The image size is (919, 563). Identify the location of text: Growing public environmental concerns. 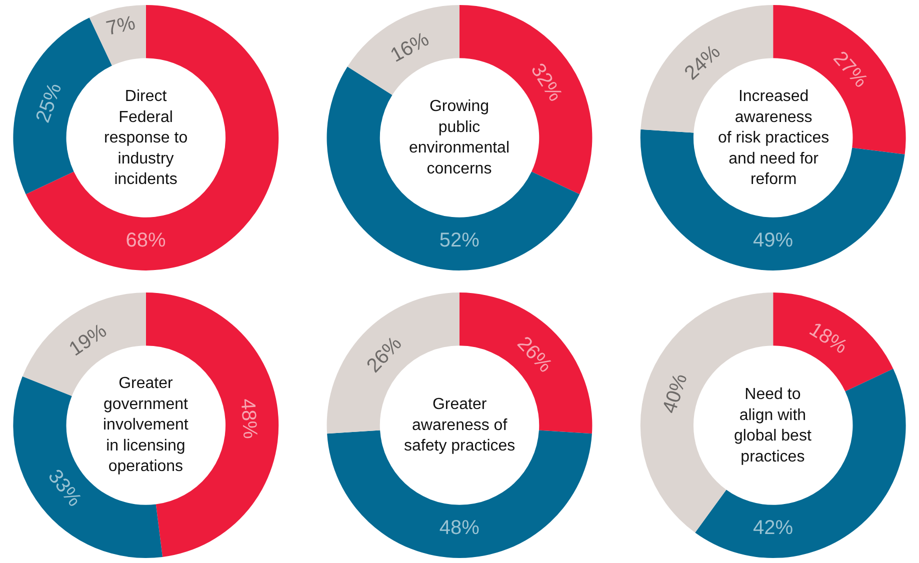
(459, 138).